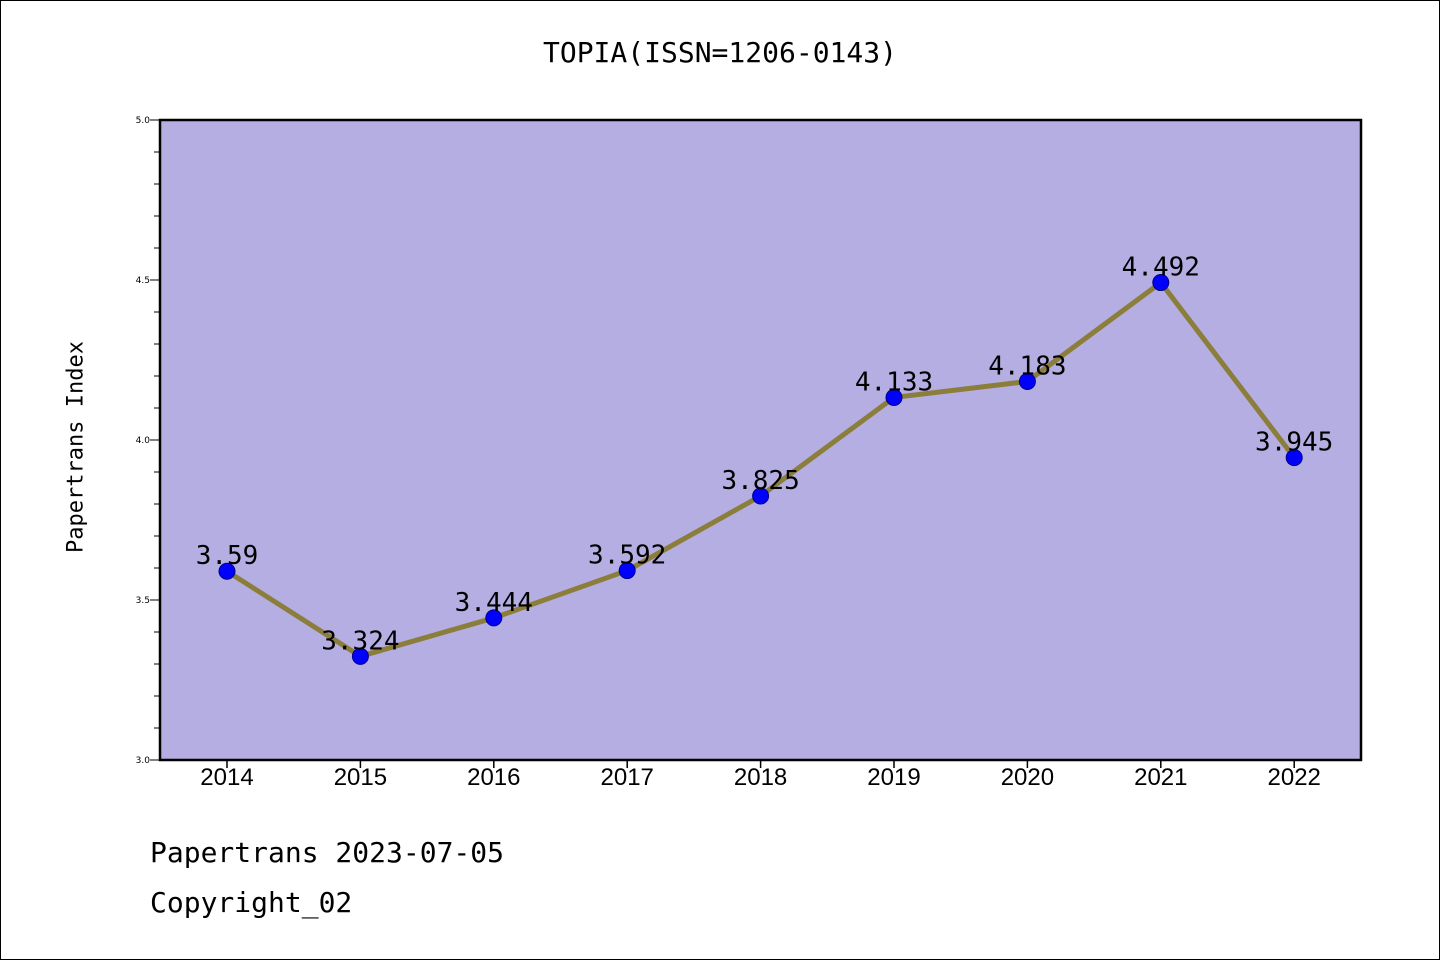  I want to click on x-tick-label: 2019, so click(893, 777).